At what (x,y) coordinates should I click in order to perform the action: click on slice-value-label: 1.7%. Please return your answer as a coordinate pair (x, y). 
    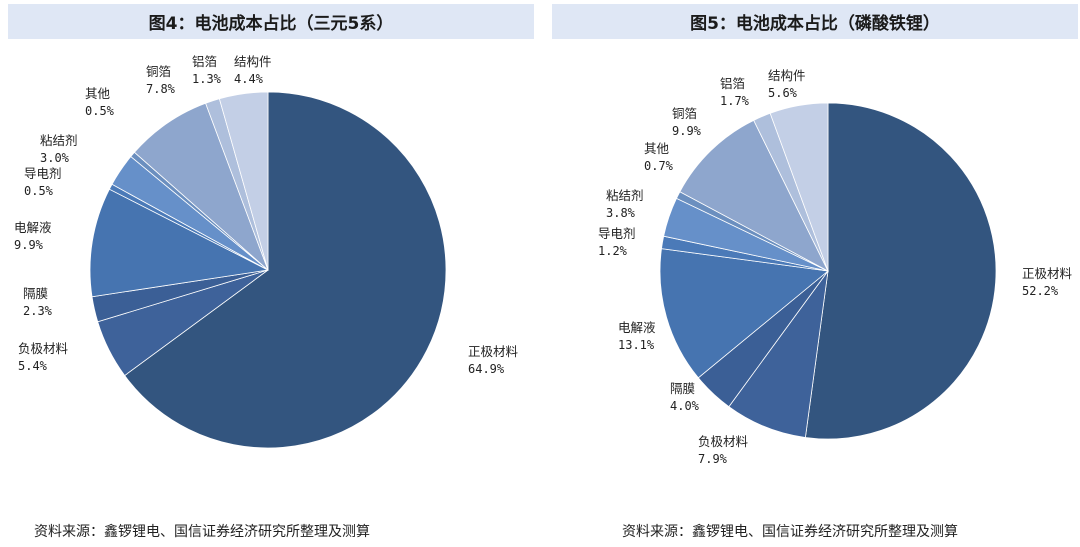
    Looking at the image, I should click on (735, 101).